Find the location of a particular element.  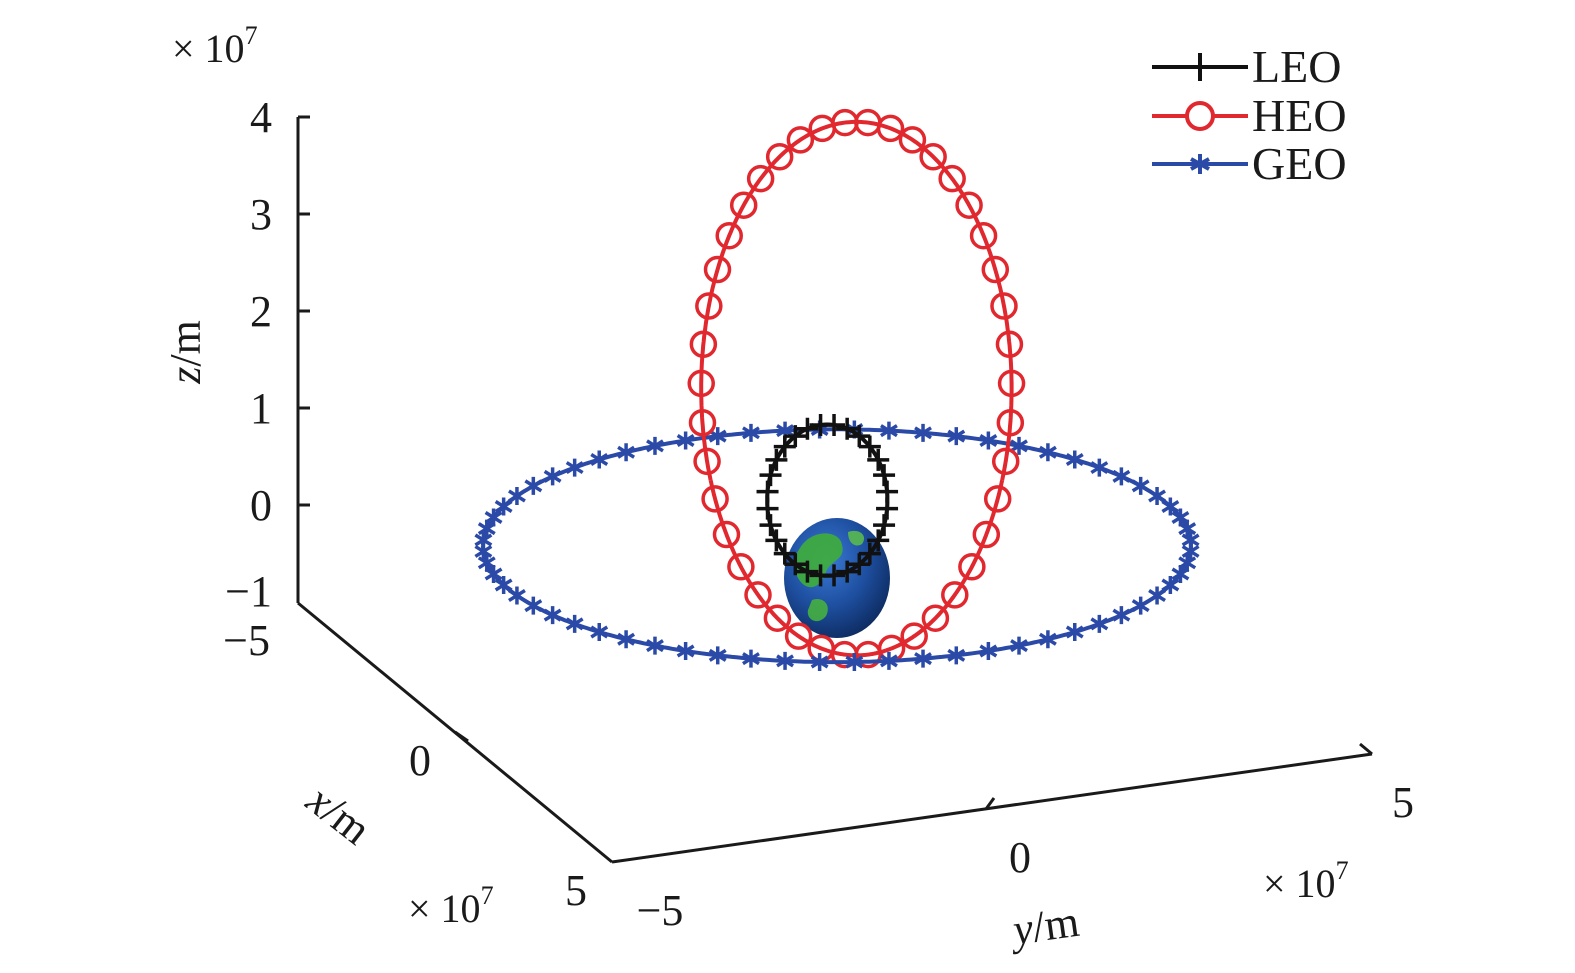

heo-orbit-front is located at coordinates (856, 574).